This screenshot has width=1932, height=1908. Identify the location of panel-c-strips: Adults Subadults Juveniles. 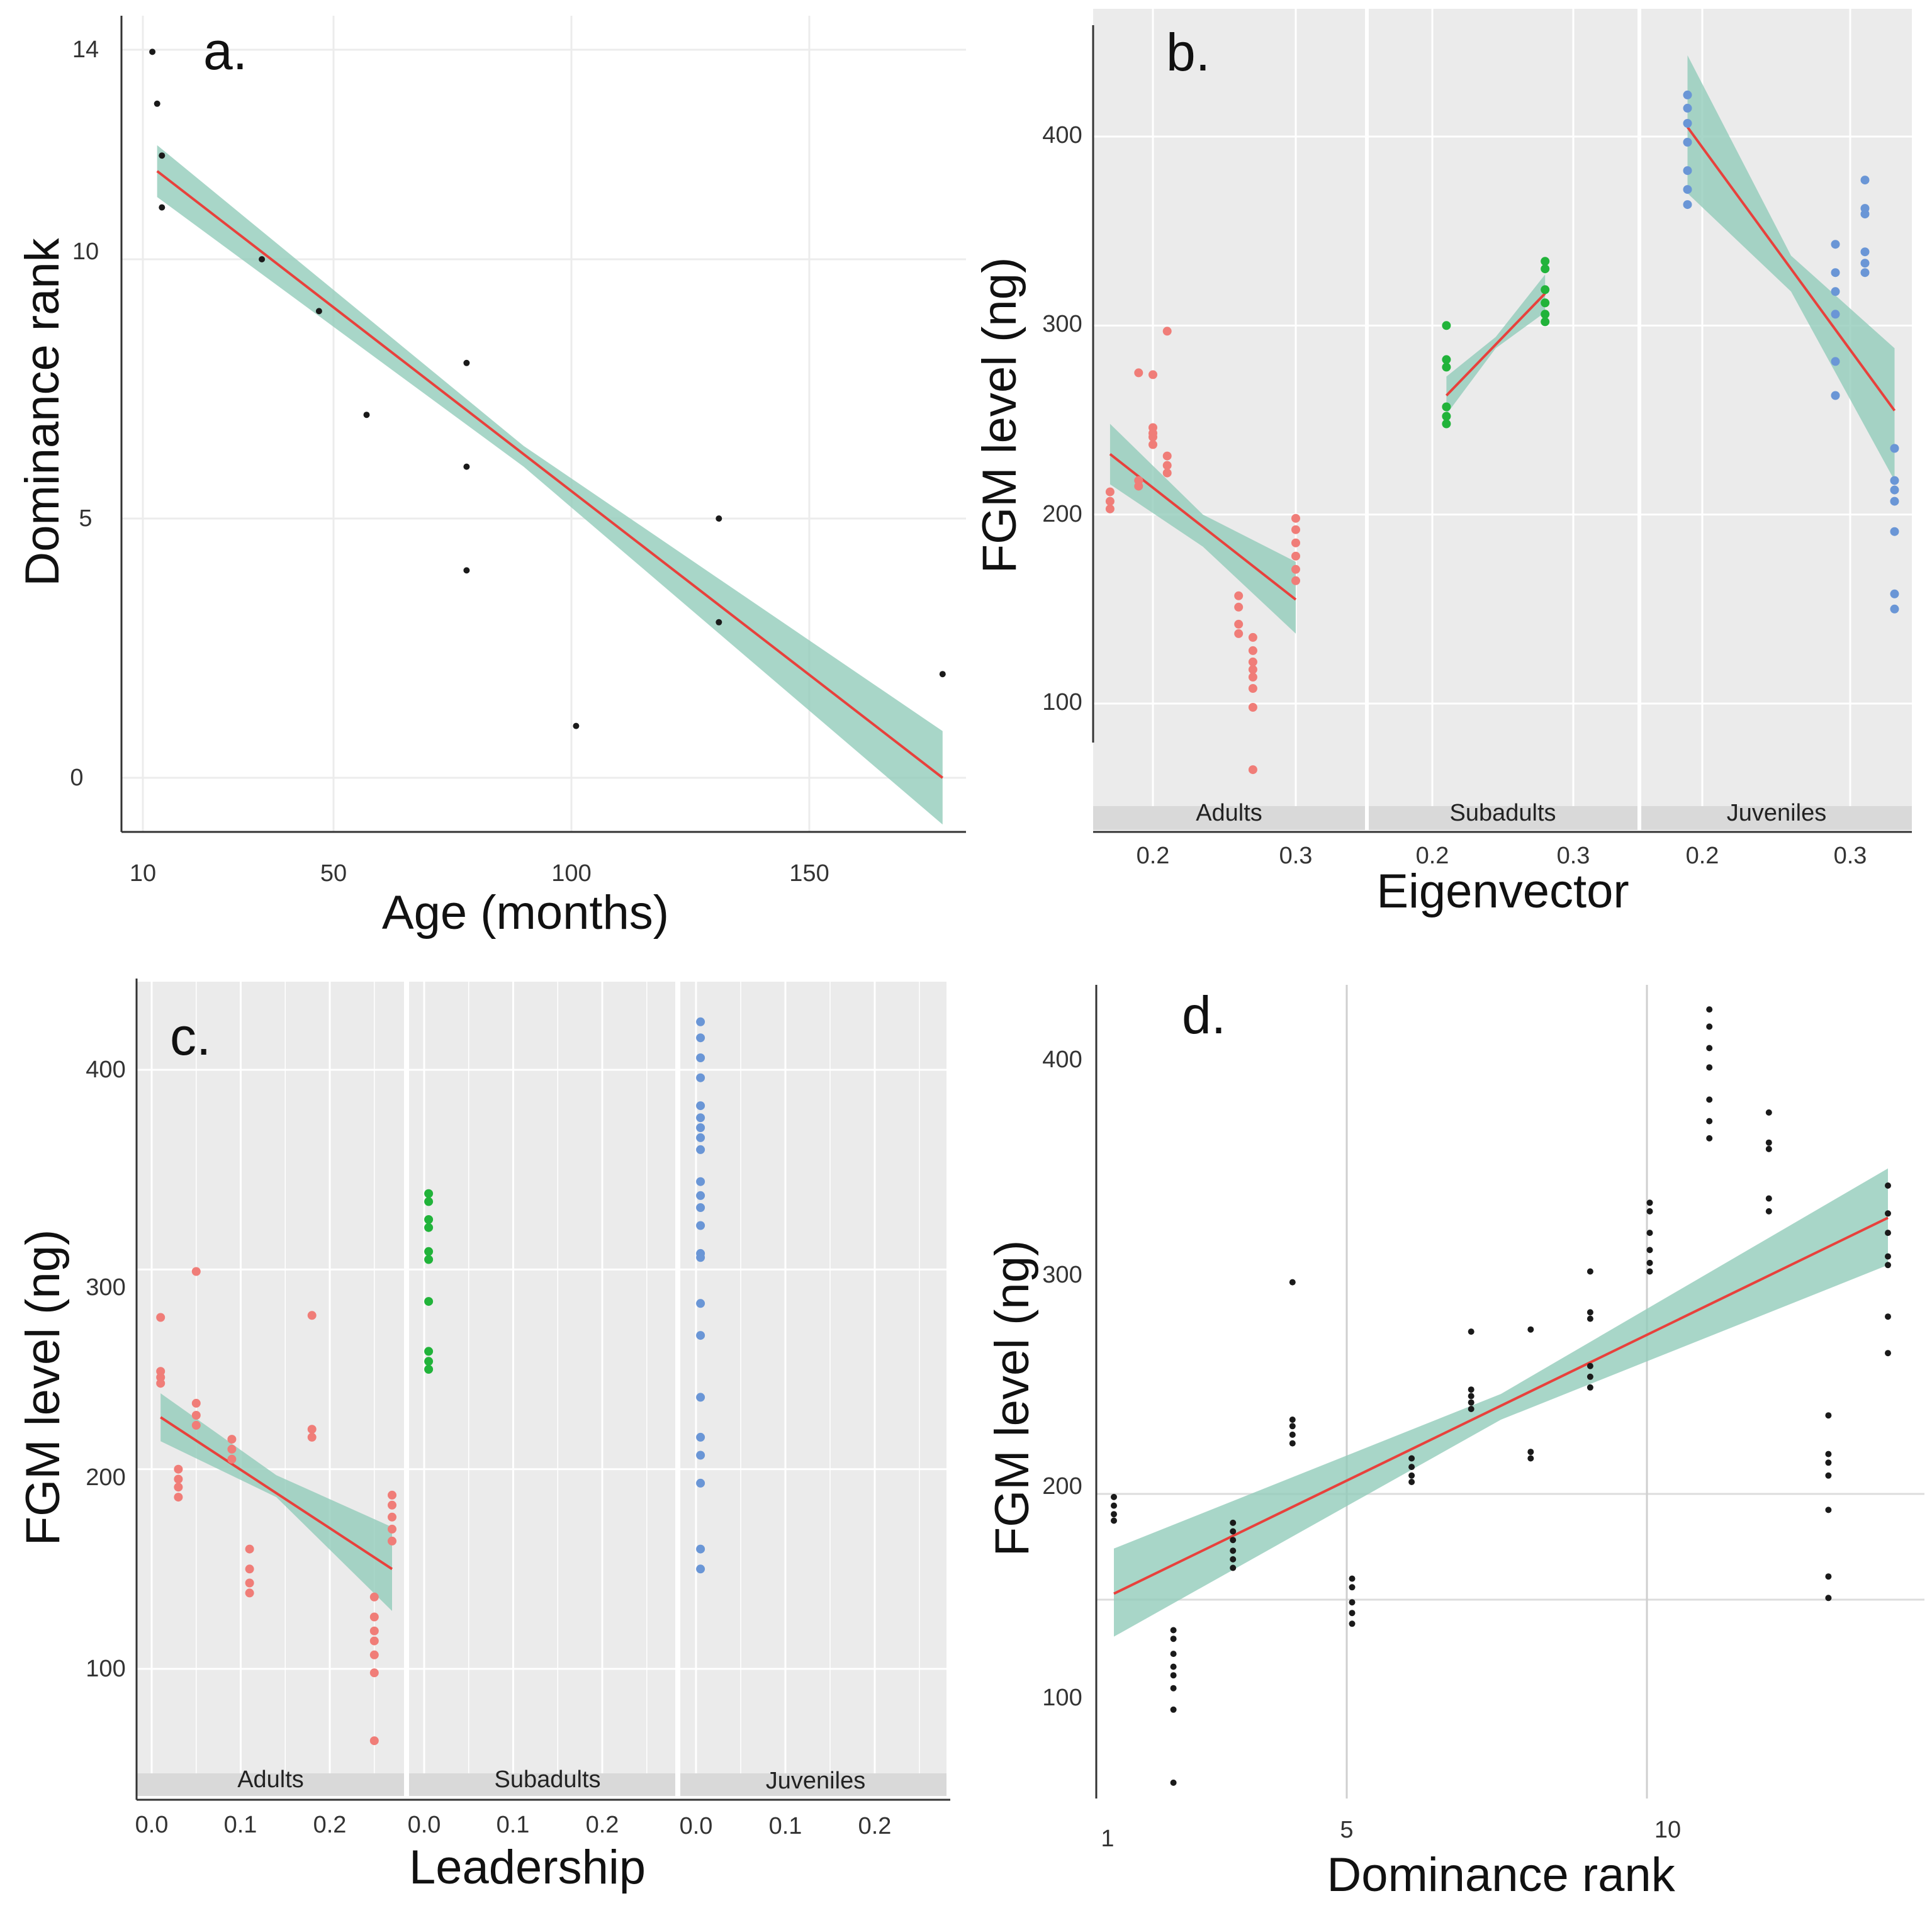
(541, 1781).